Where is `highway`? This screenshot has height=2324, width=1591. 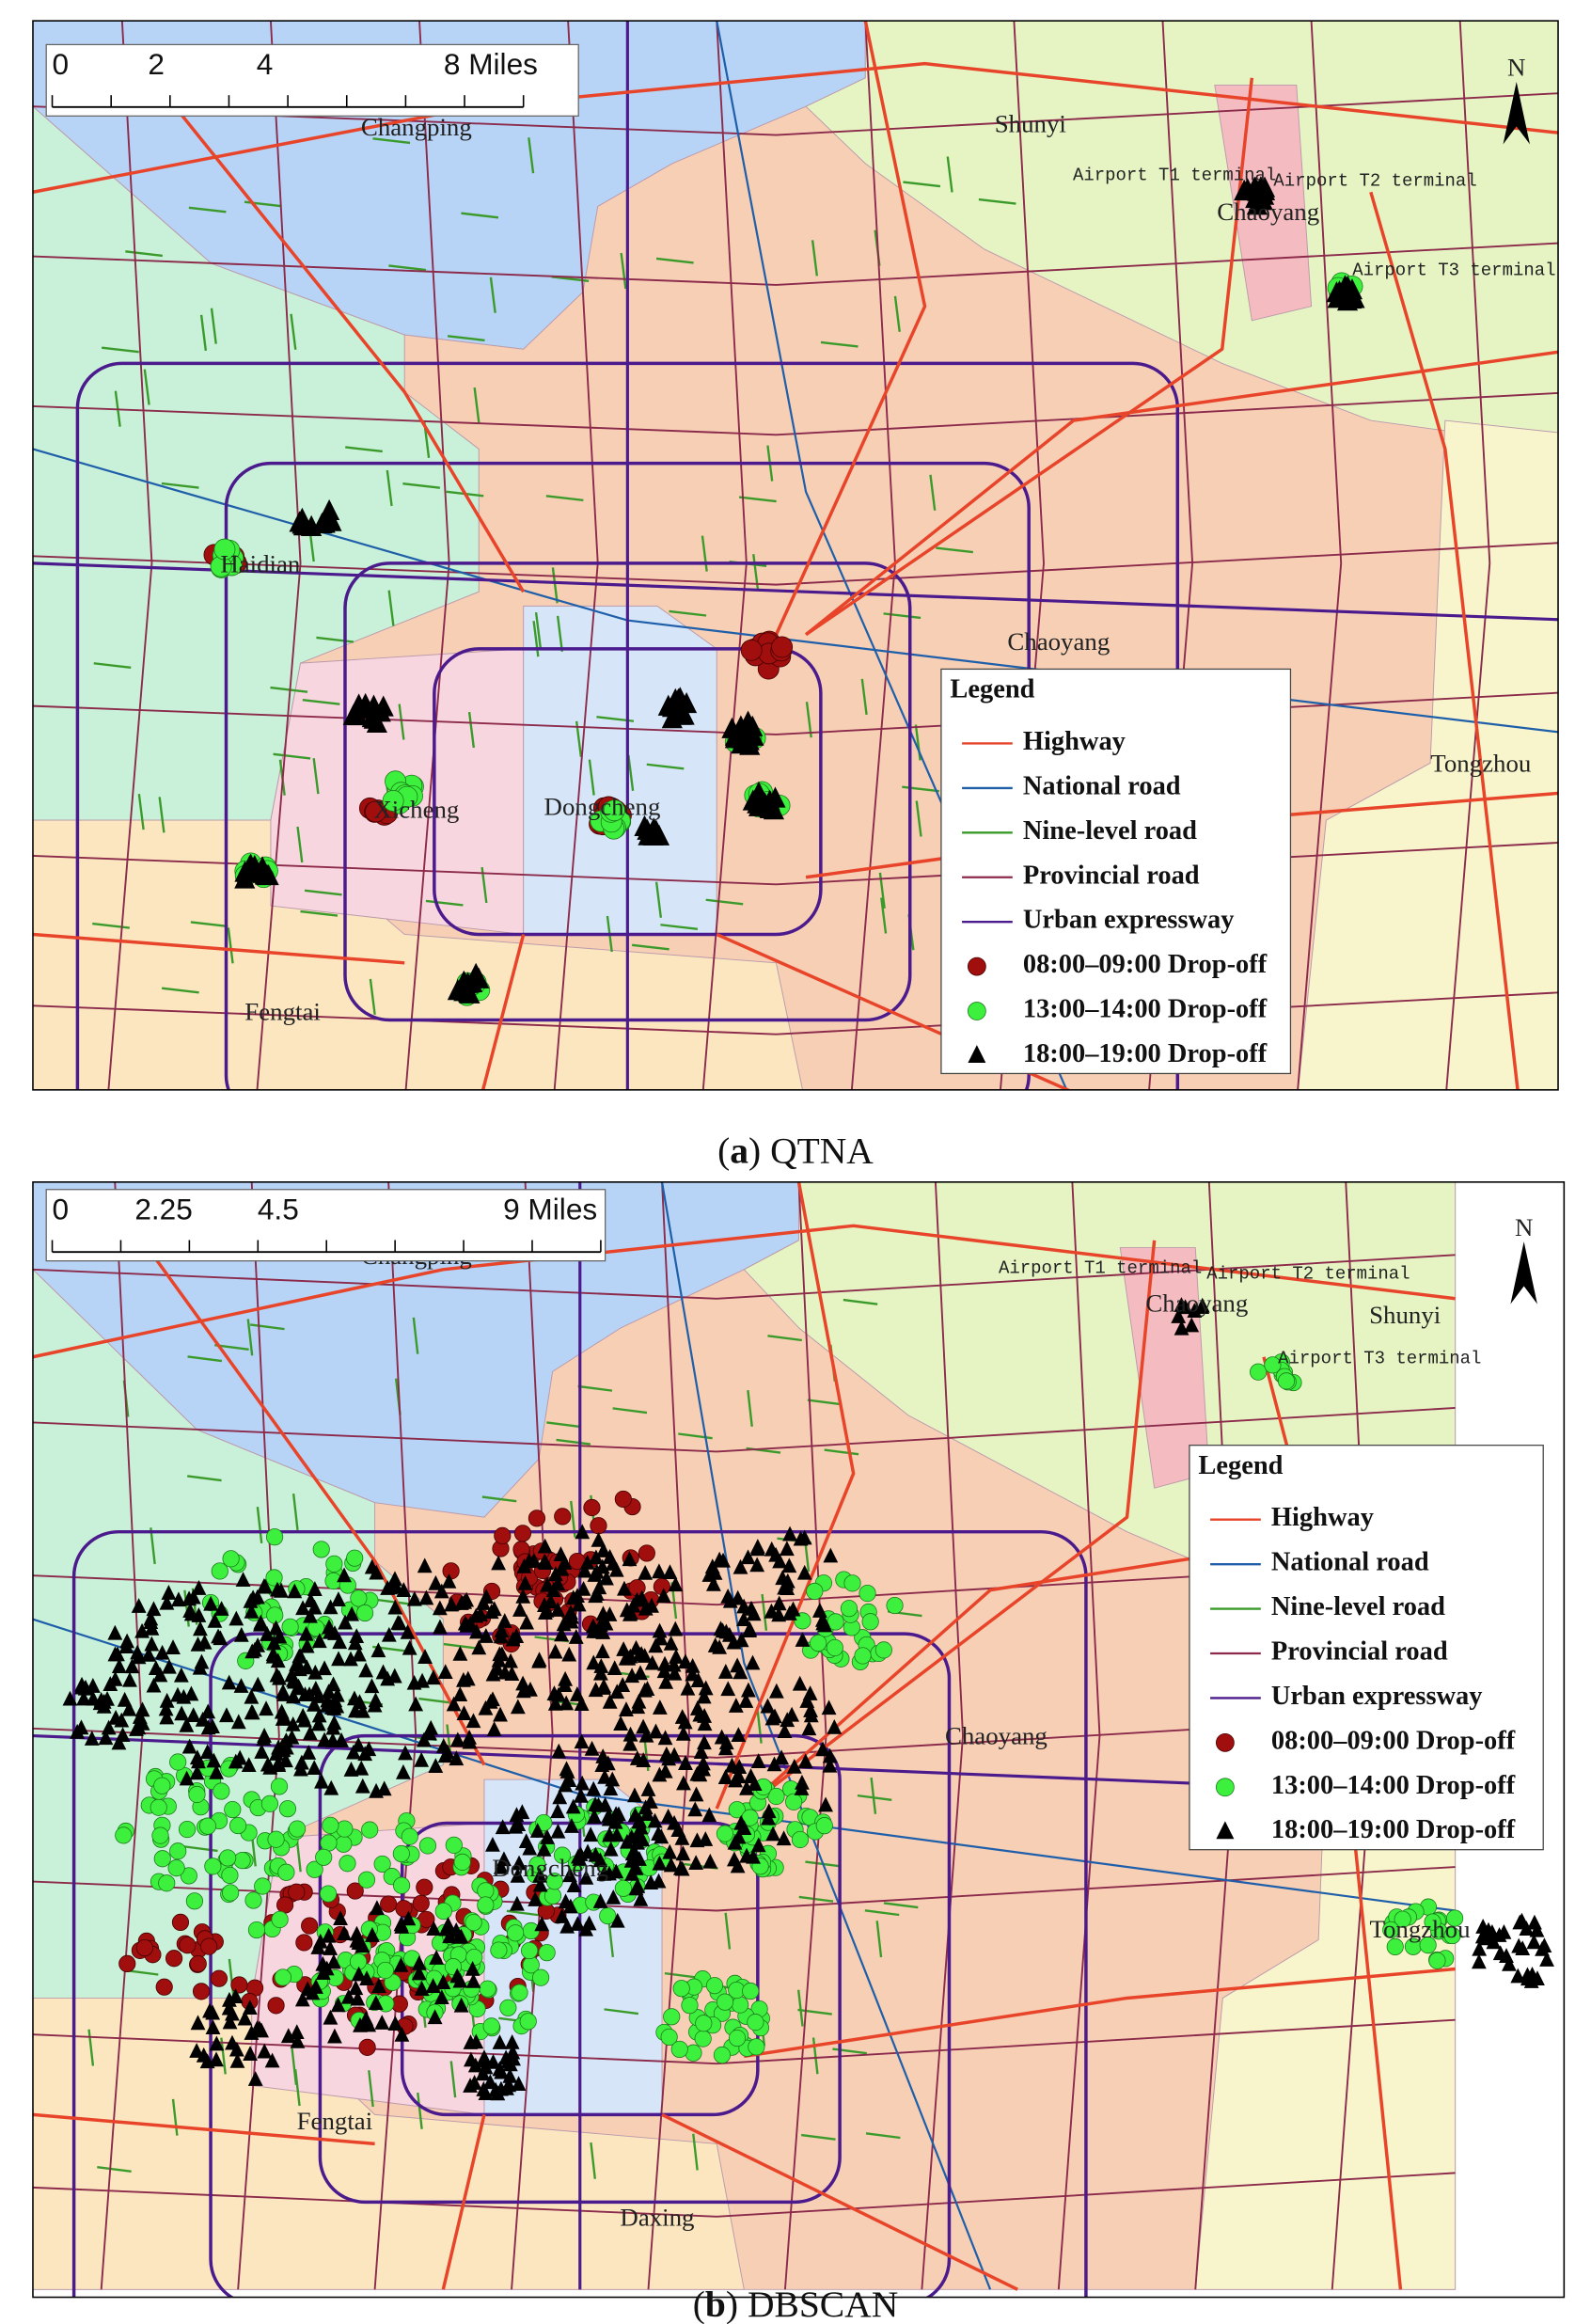
highway is located at coordinates (1100, 2013).